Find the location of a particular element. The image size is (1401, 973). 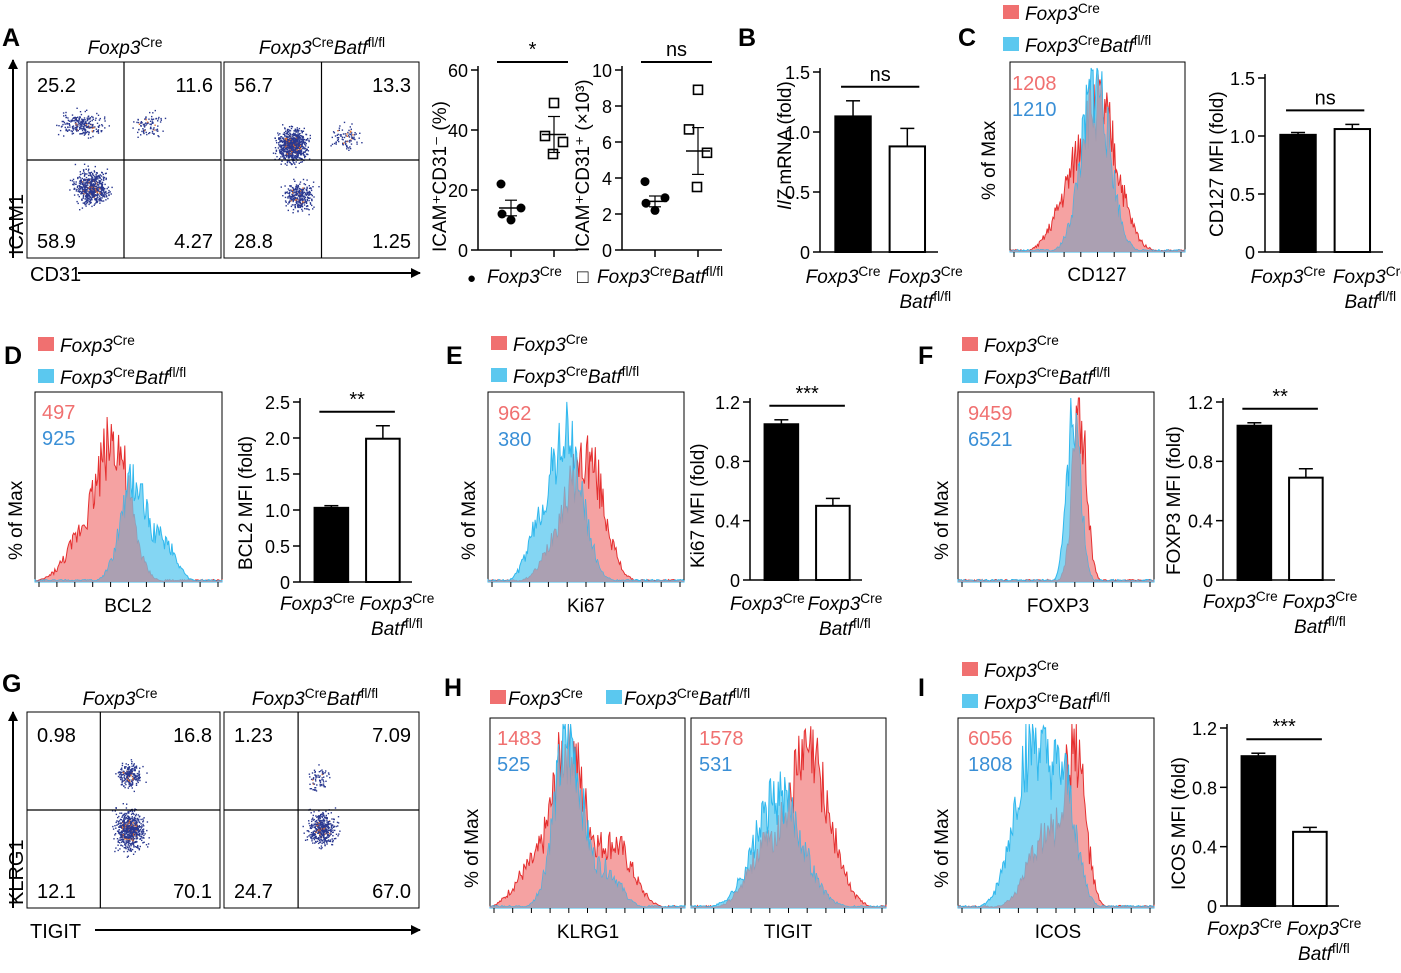

panel-b-significance: ns is located at coordinates (880, 75).